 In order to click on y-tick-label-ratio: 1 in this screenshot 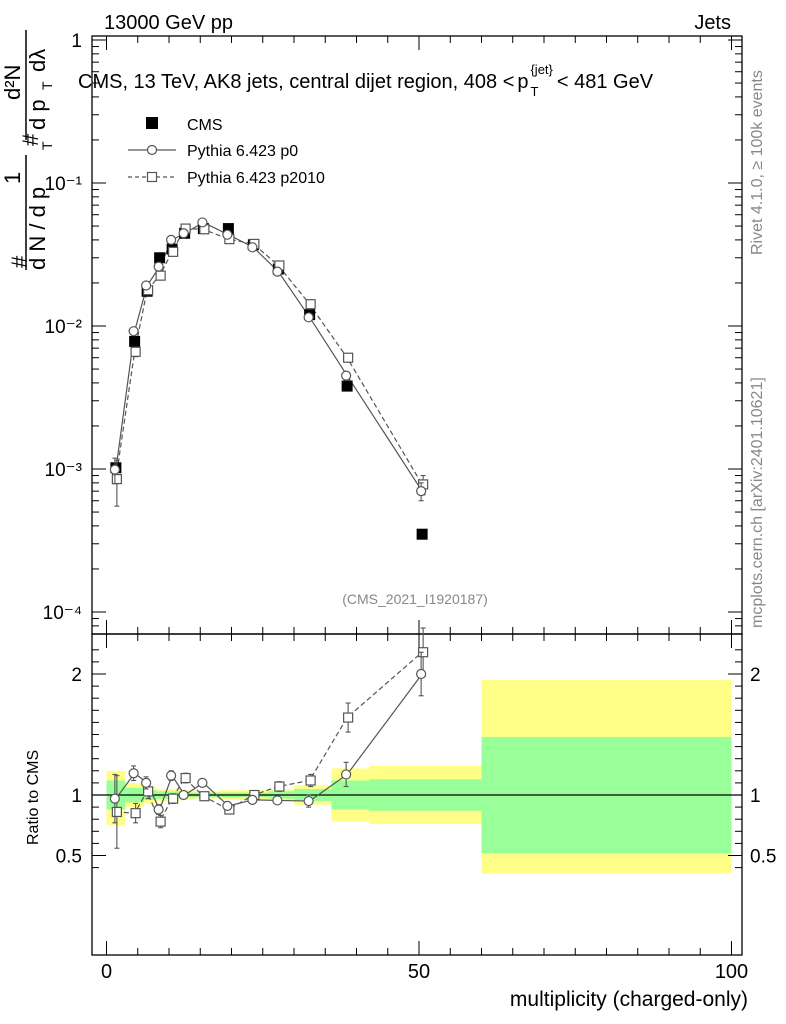, I will do `click(76, 796)`.